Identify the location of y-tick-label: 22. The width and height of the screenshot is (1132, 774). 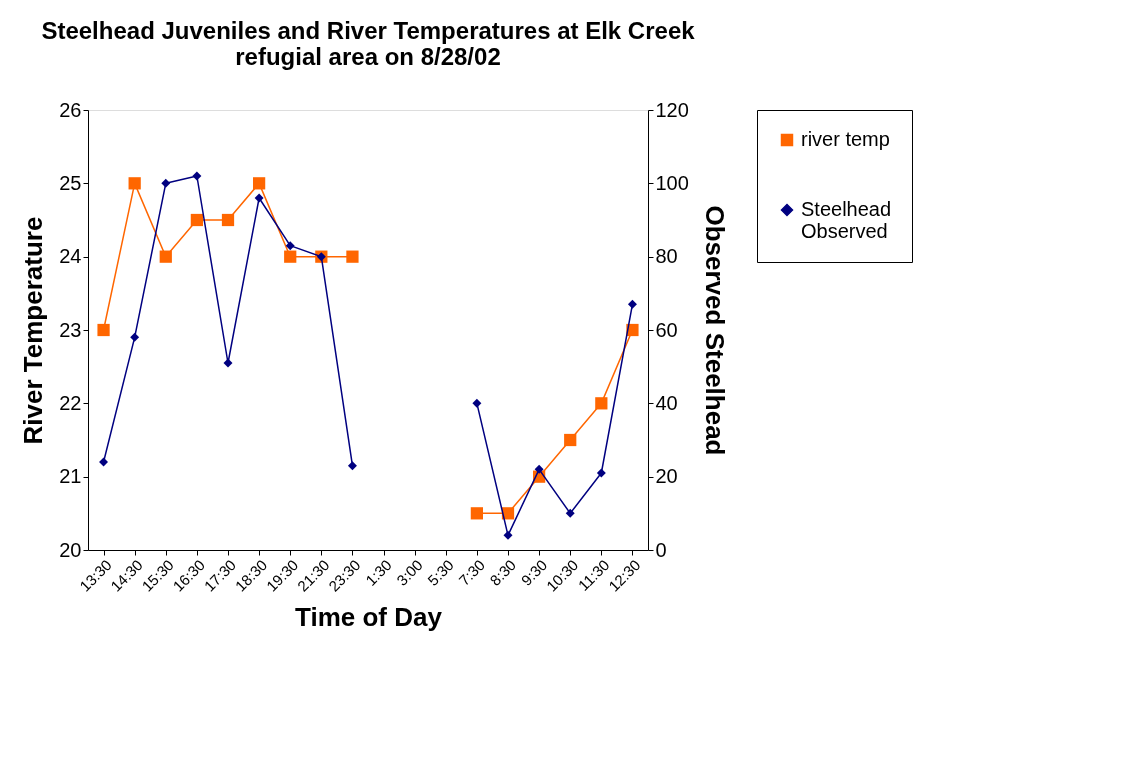
(70, 402).